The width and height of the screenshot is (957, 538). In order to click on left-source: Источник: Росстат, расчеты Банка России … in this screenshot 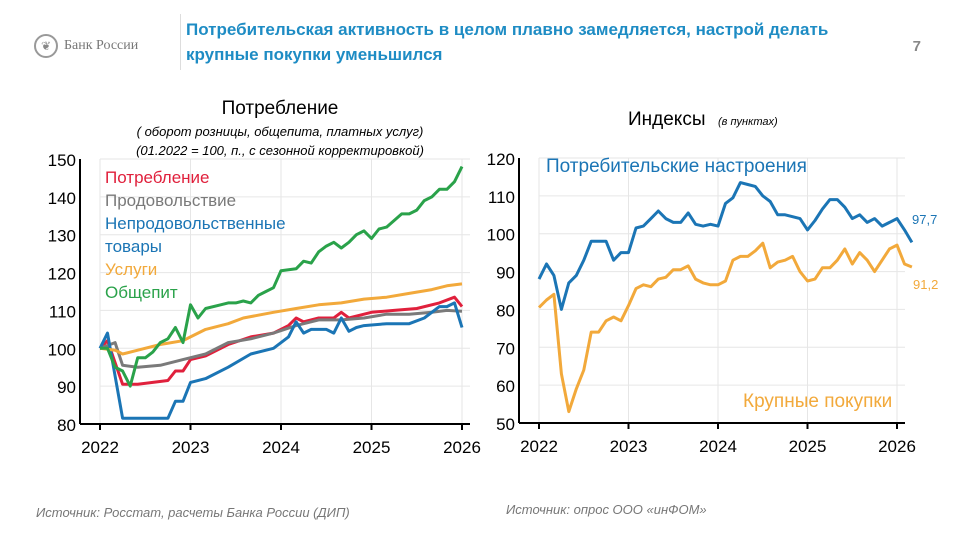, I will do `click(193, 512)`.